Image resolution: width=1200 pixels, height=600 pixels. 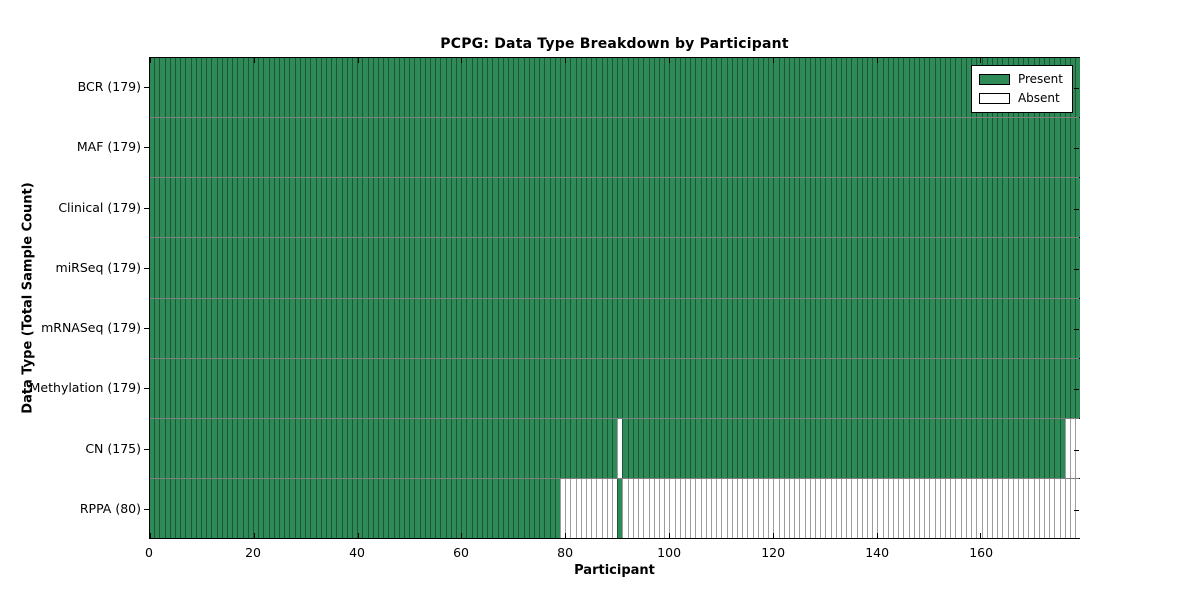 I want to click on legend-swatch-present, so click(x=994, y=79).